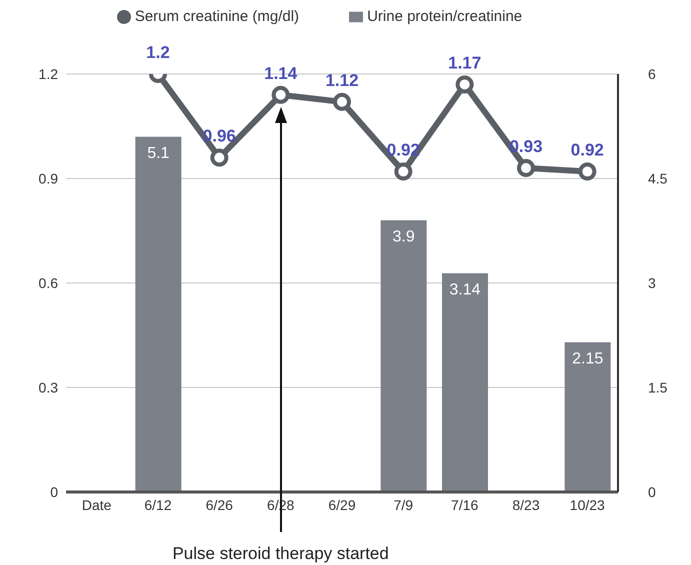 The image size is (691, 565). Describe the element at coordinates (158, 153) in the screenshot. I see `data-label: 5.1` at that location.